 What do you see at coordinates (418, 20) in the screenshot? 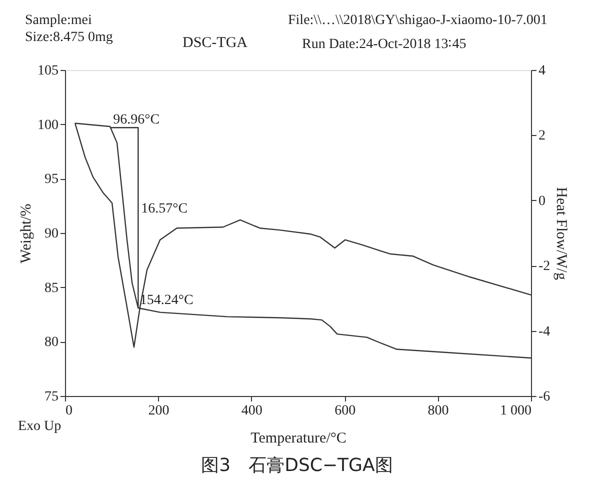
I see `text: File:\\…\\2018\GY\shigao-J-xiaomo-10-7.001` at bounding box center [418, 20].